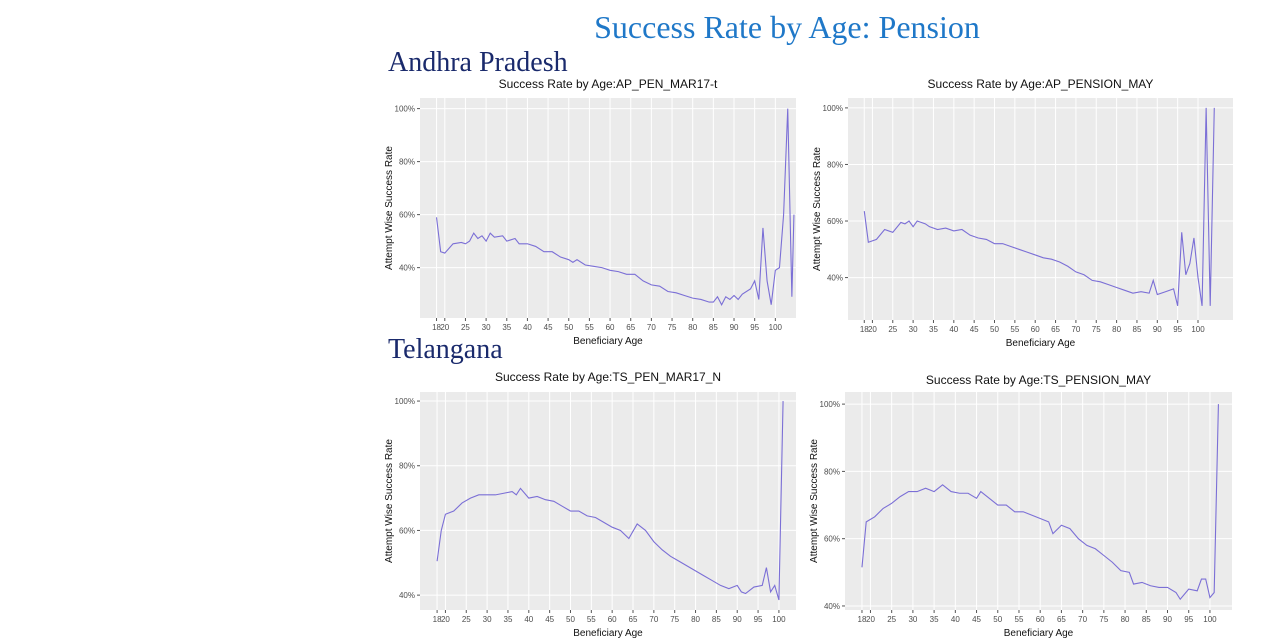  Describe the element at coordinates (478, 62) in the screenshot. I see `section-heading: Andhra Pradesh` at that location.